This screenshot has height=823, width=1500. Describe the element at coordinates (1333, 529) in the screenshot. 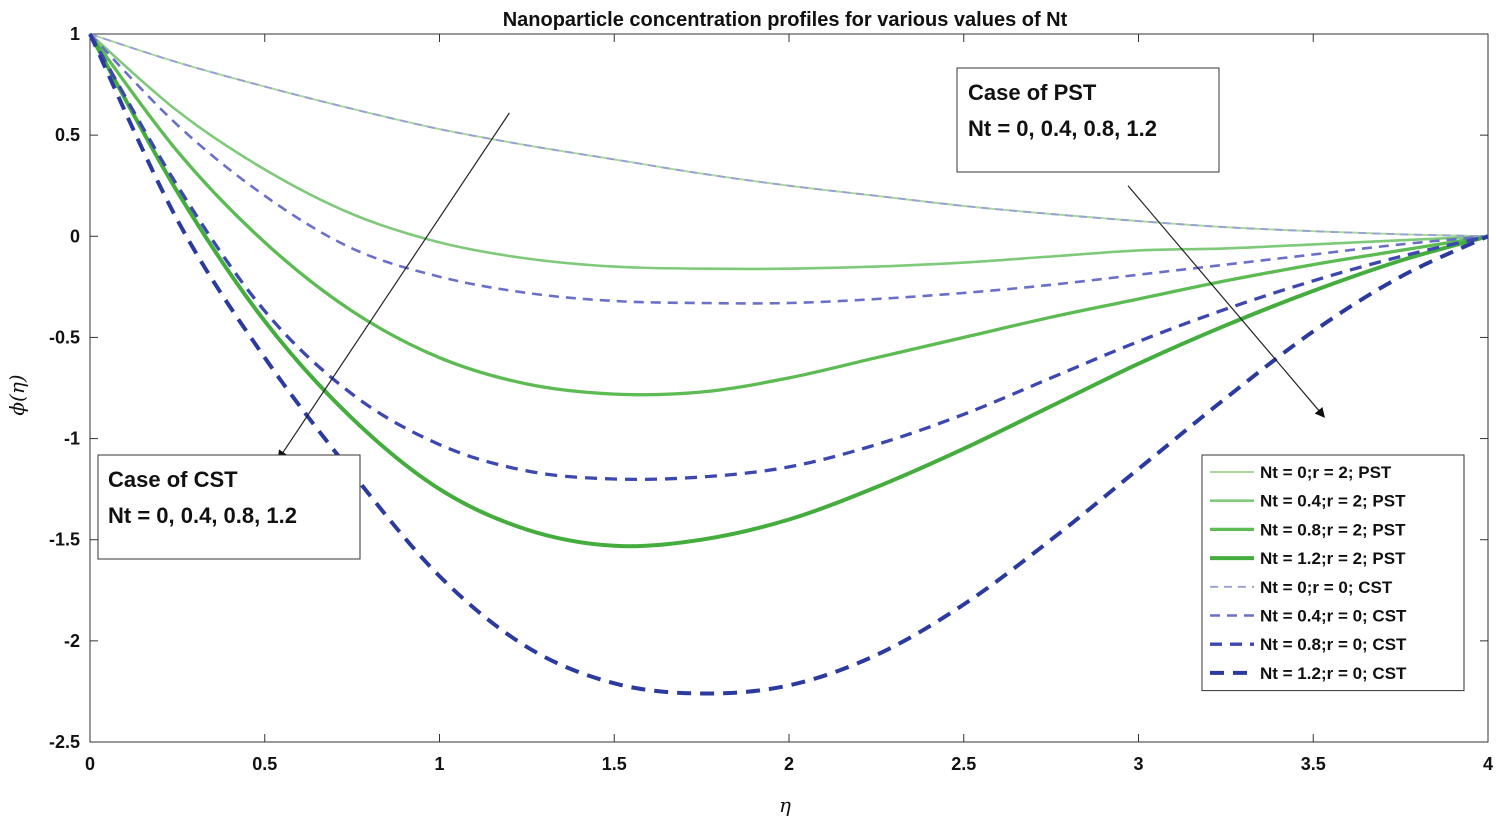

I see `legend-label: Nt = 0.8;r = 2; PST` at that location.